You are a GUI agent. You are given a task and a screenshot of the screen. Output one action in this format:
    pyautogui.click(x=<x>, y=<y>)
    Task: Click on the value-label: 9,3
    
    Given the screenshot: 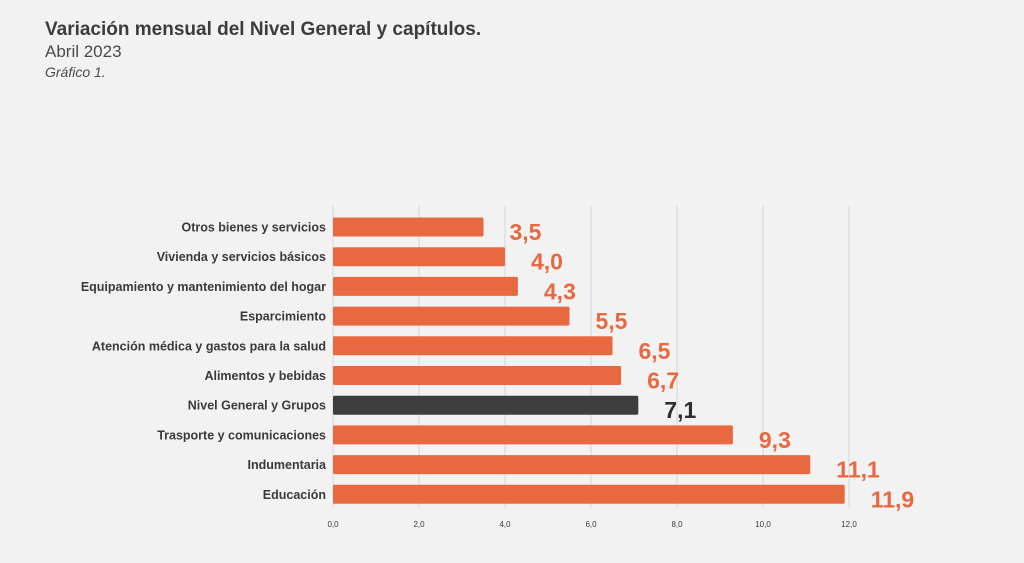 What is the action you would take?
    pyautogui.click(x=775, y=440)
    